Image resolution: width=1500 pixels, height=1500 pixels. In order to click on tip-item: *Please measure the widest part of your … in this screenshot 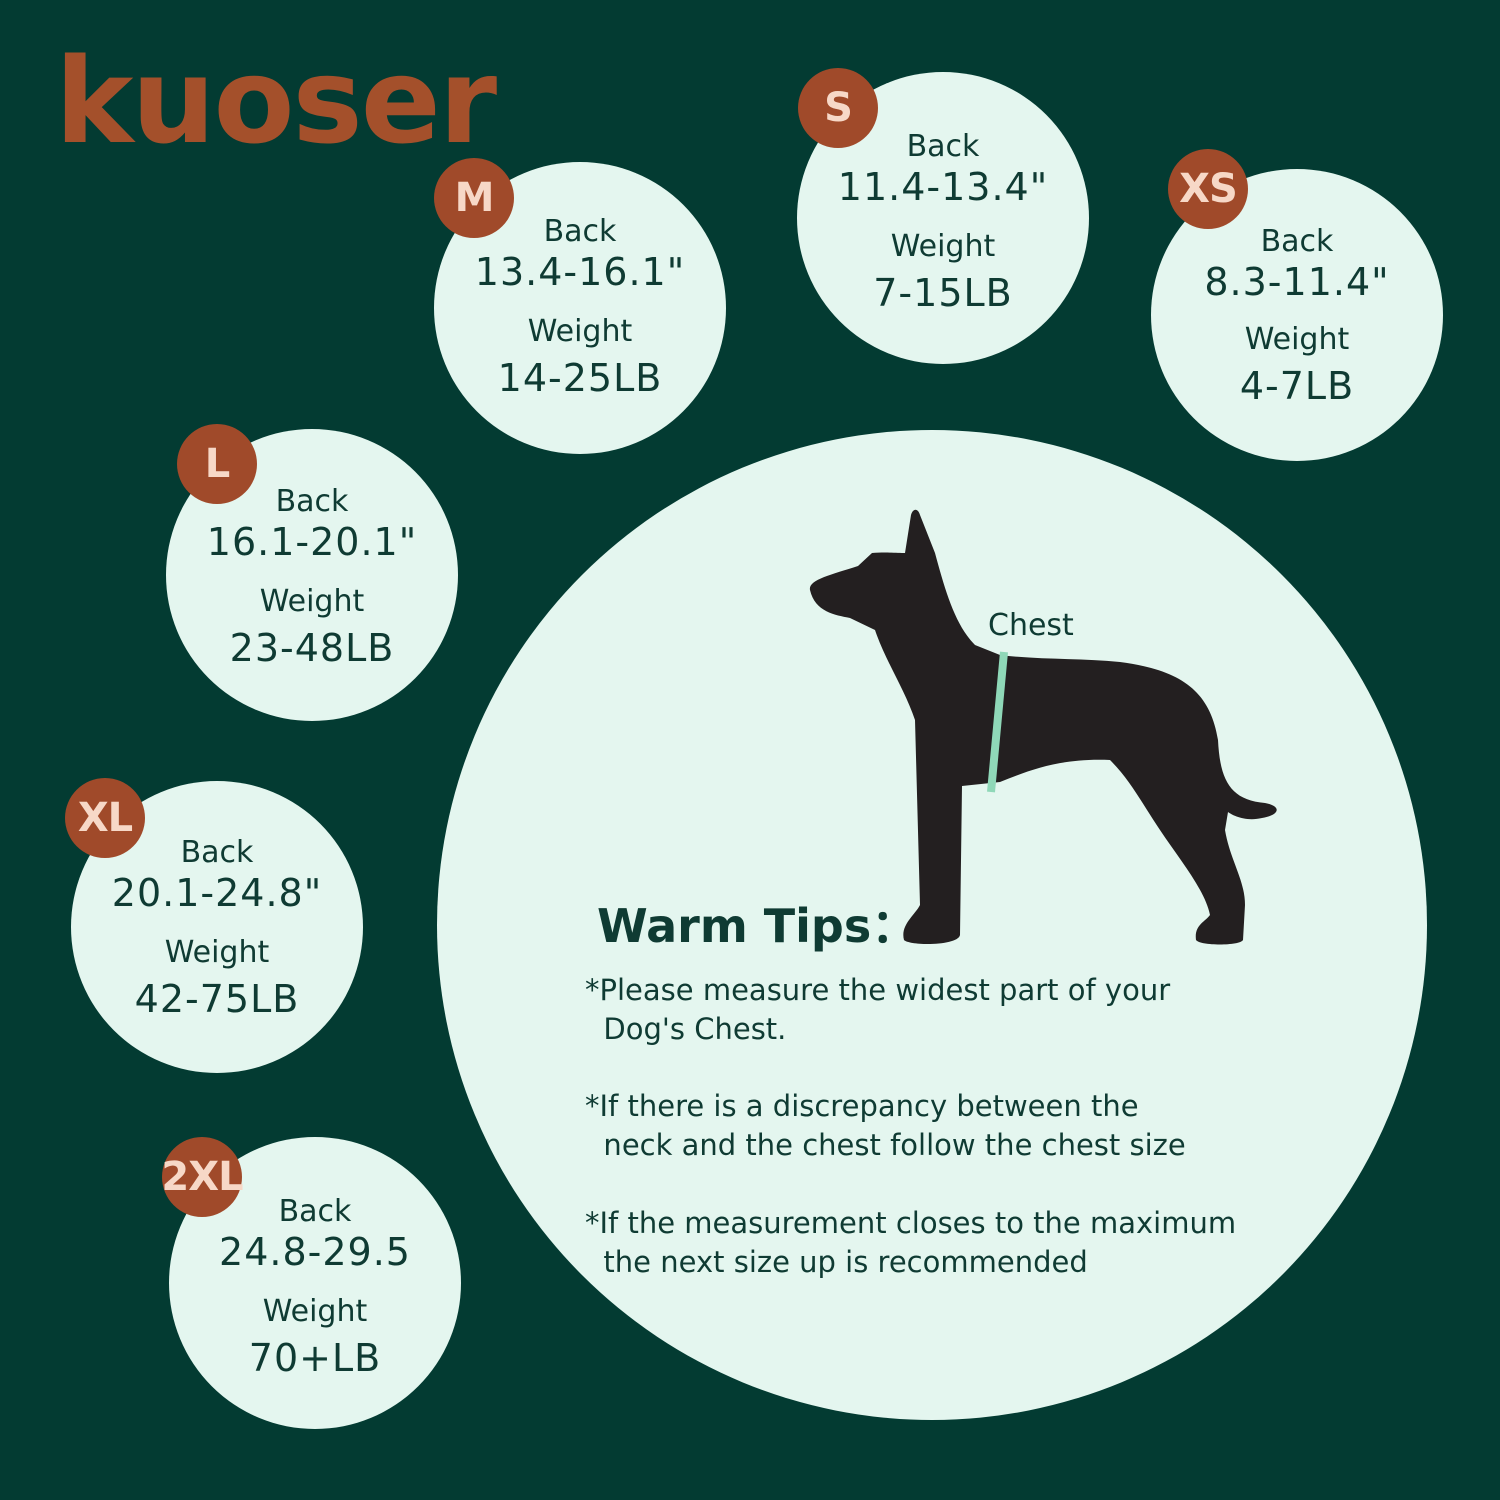, I will do `click(878, 1009)`.